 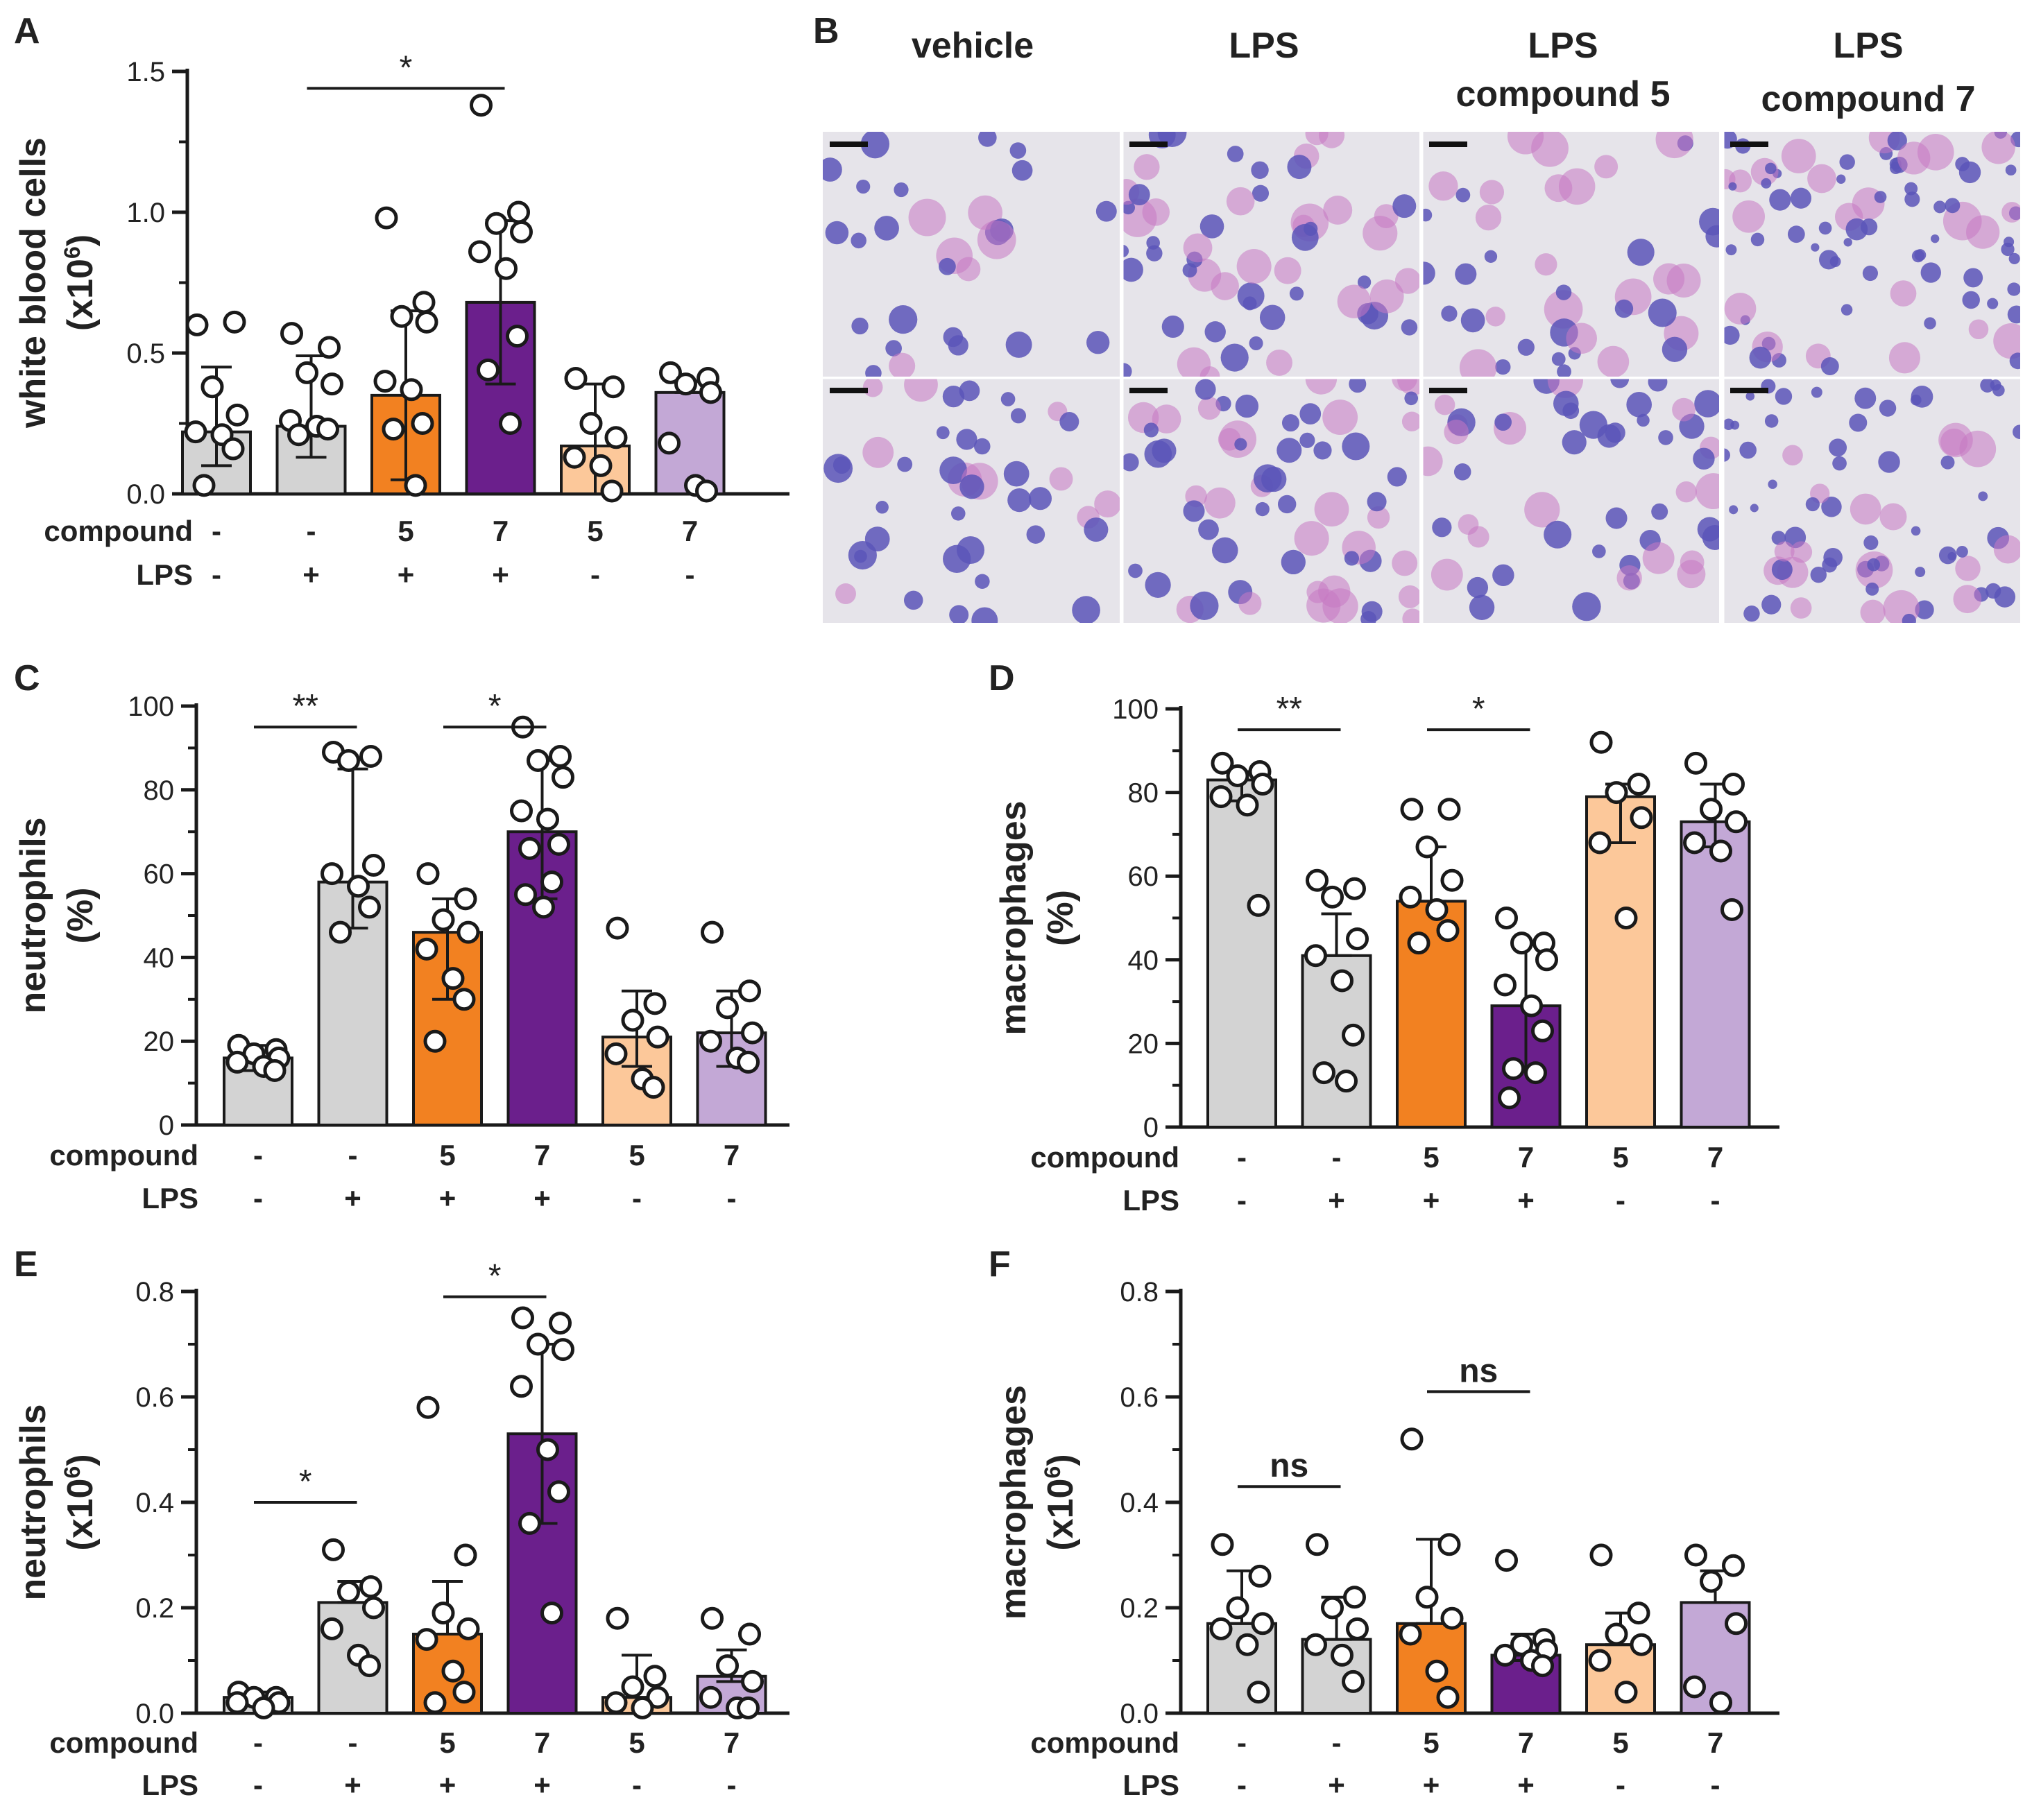 What do you see at coordinates (72, 252) in the screenshot?
I see `y-unit-sup: 6` at bounding box center [72, 252].